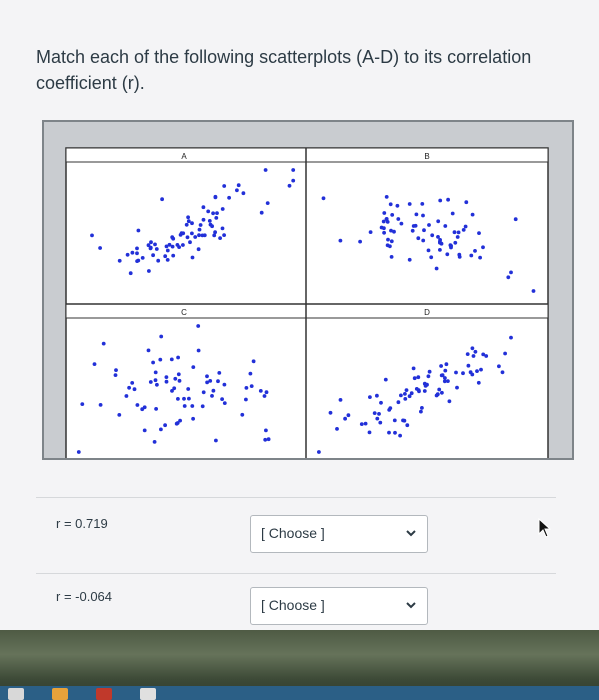 Image resolution: width=599 pixels, height=700 pixels. I want to click on chevron-down-icon, so click(411, 605).